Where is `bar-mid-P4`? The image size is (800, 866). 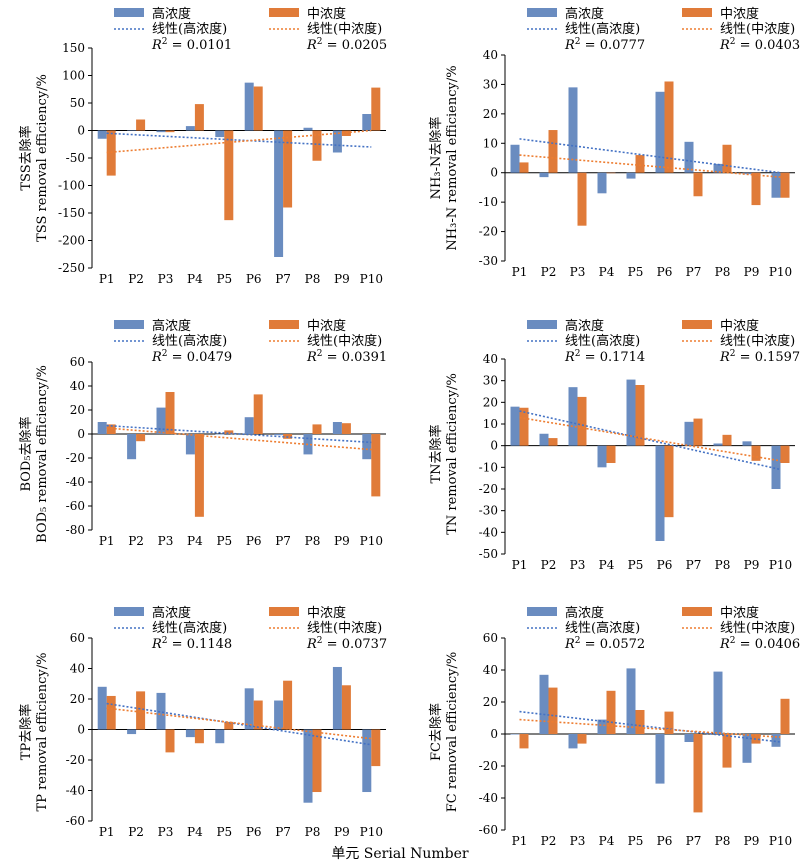
bar-mid-P4 is located at coordinates (611, 454).